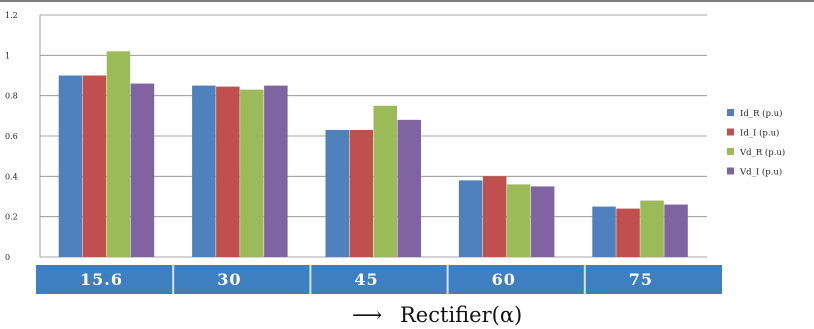  What do you see at coordinates (7, 257) in the screenshot?
I see `y-tick-label: 0` at bounding box center [7, 257].